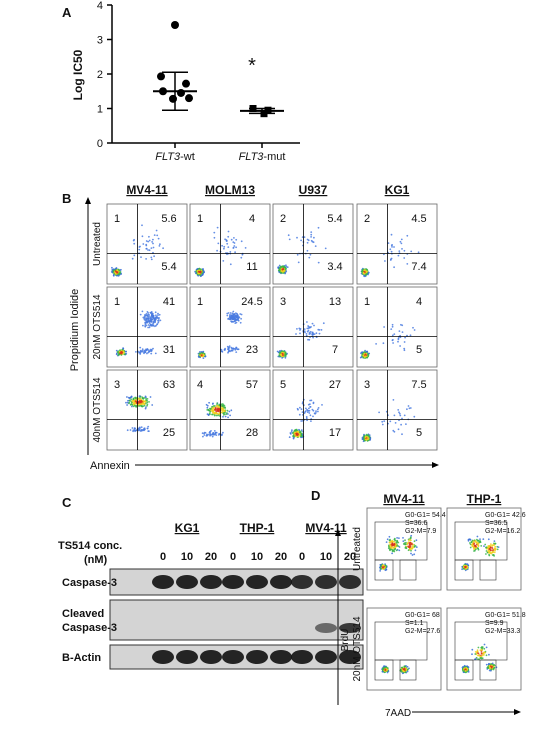 This screenshot has width=544, height=734. Describe the element at coordinates (302, 557) in the screenshot. I see `concentration: 0` at that location.